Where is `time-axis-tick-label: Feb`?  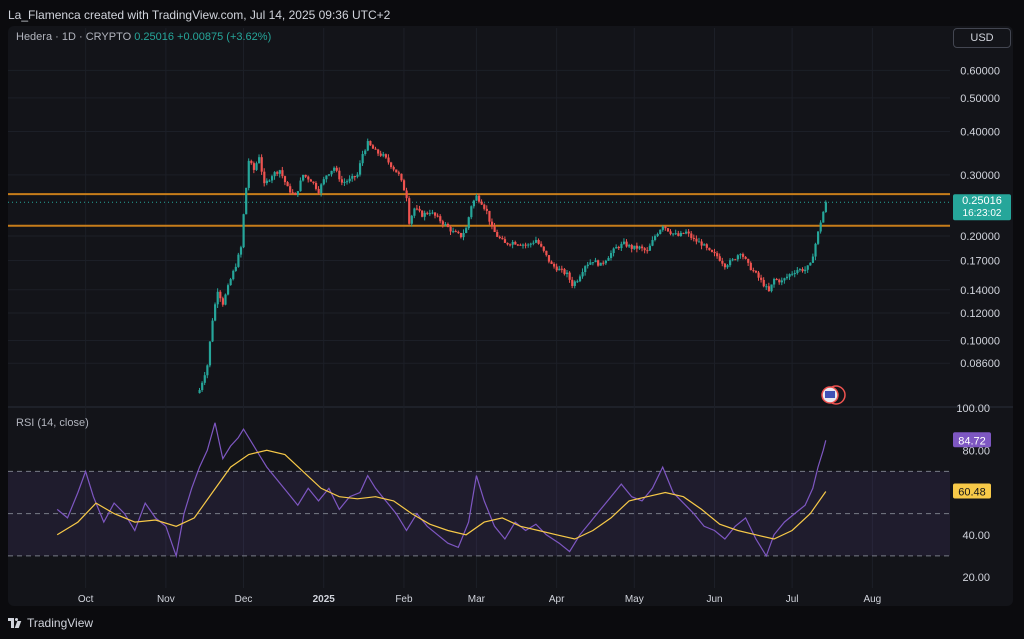 time-axis-tick-label: Feb is located at coordinates (404, 599).